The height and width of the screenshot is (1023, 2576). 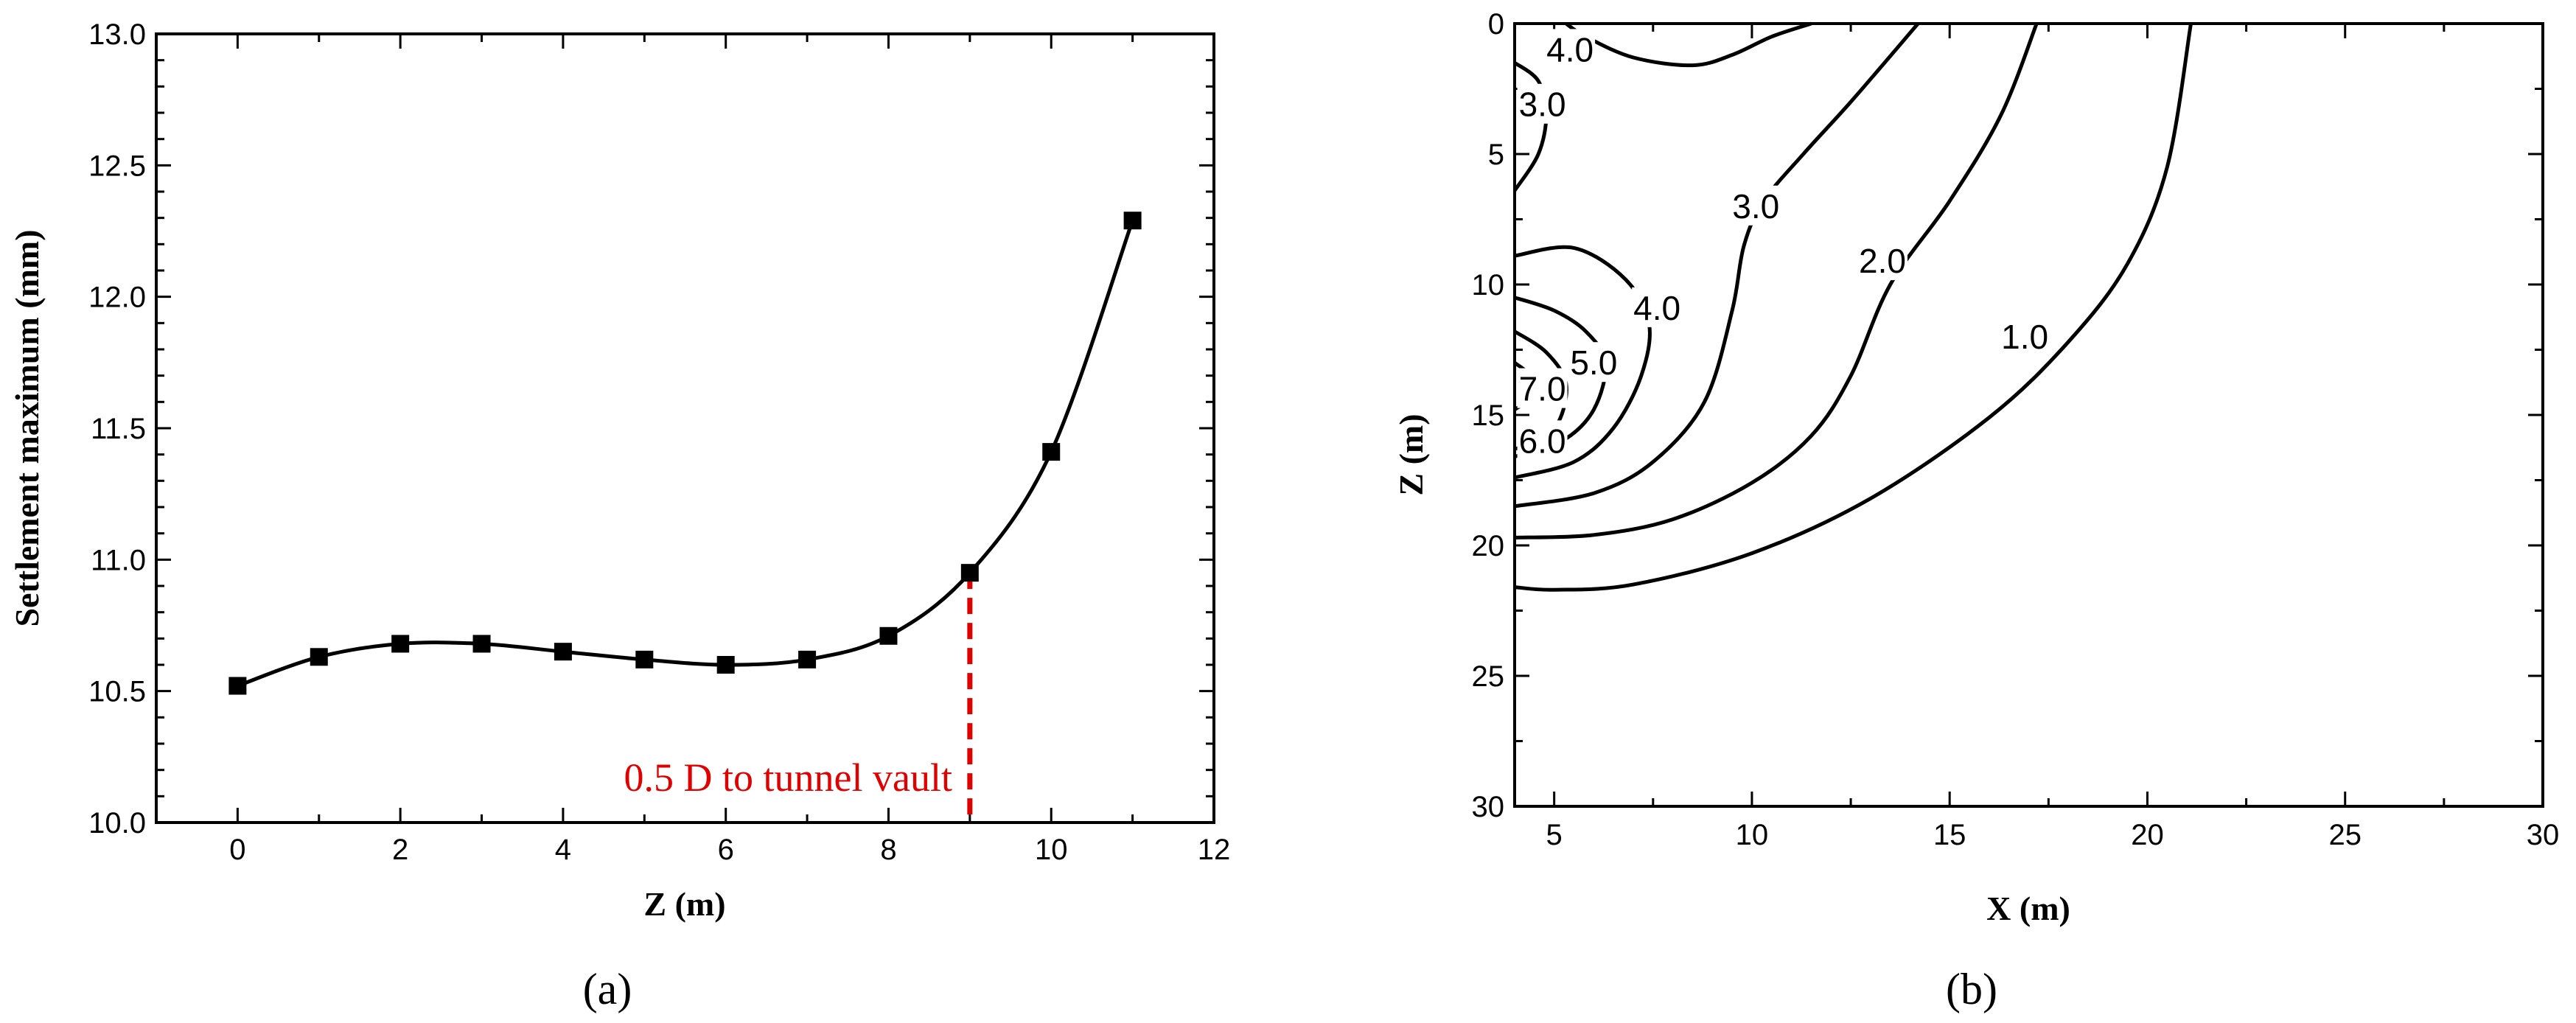 I want to click on chart-a-y-axis-title: Settlement maximum (mm), so click(x=27, y=427).